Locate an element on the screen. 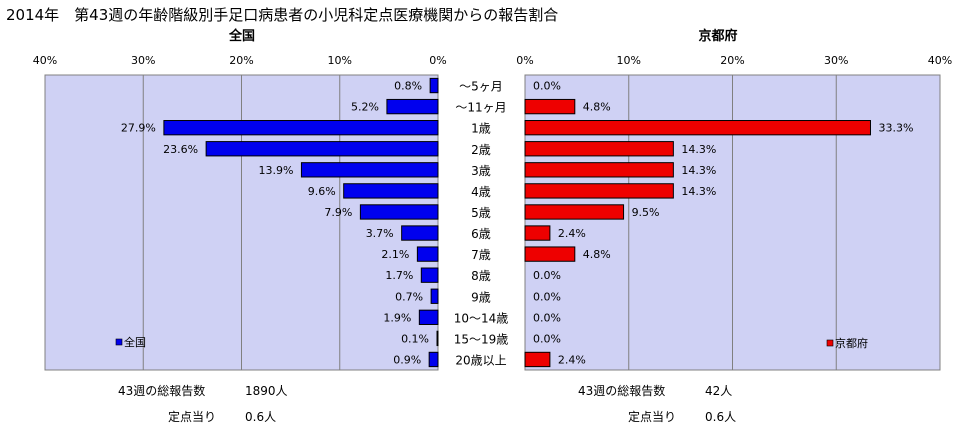 The image size is (968, 430). national-data-label: 3.7% is located at coordinates (380, 233).